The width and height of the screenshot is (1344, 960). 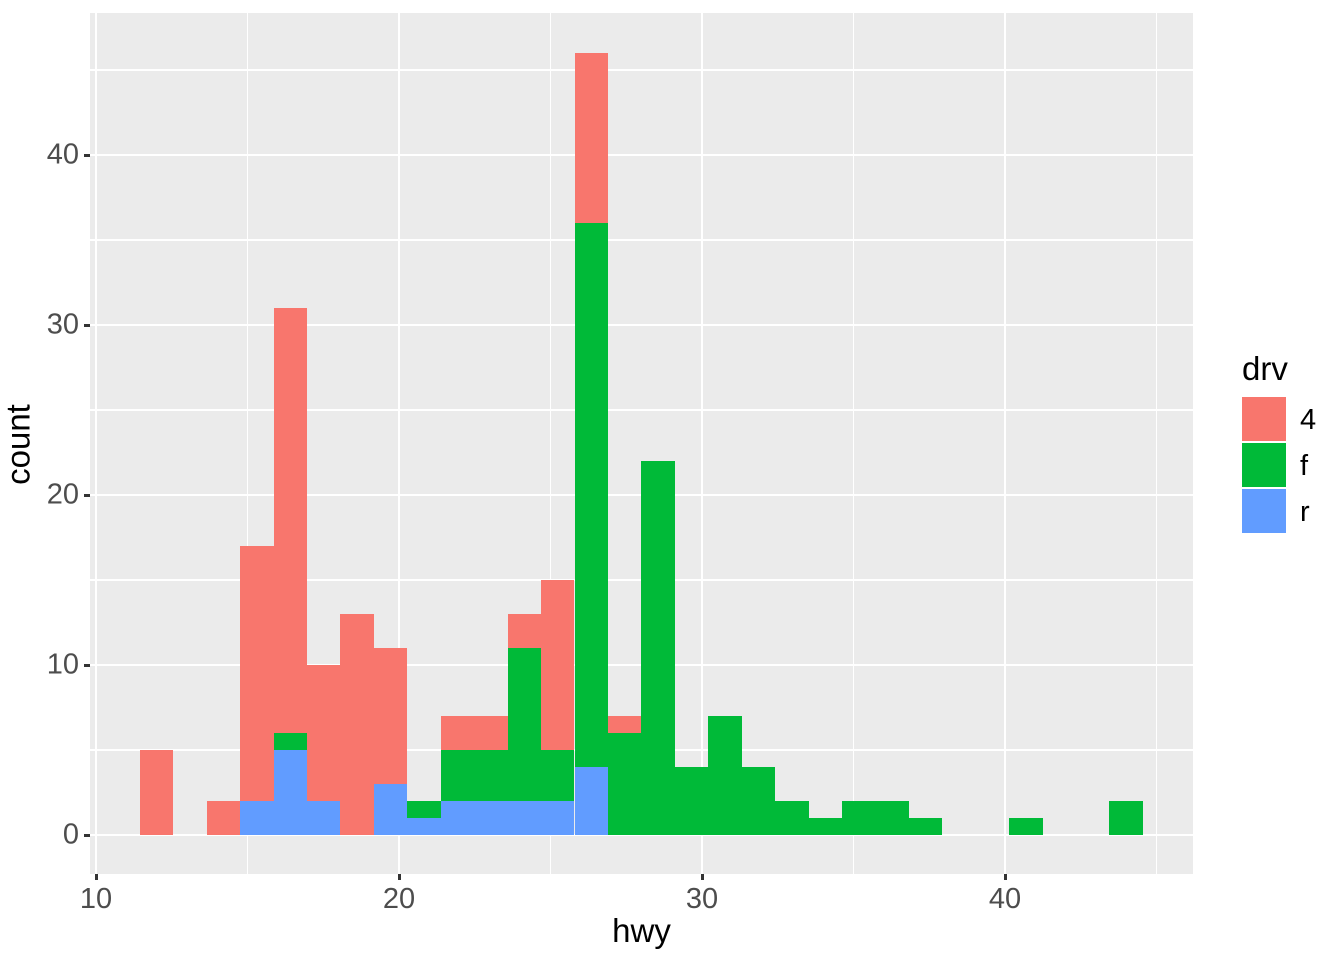 What do you see at coordinates (399, 899) in the screenshot?
I see `x-tick-label: 20` at bounding box center [399, 899].